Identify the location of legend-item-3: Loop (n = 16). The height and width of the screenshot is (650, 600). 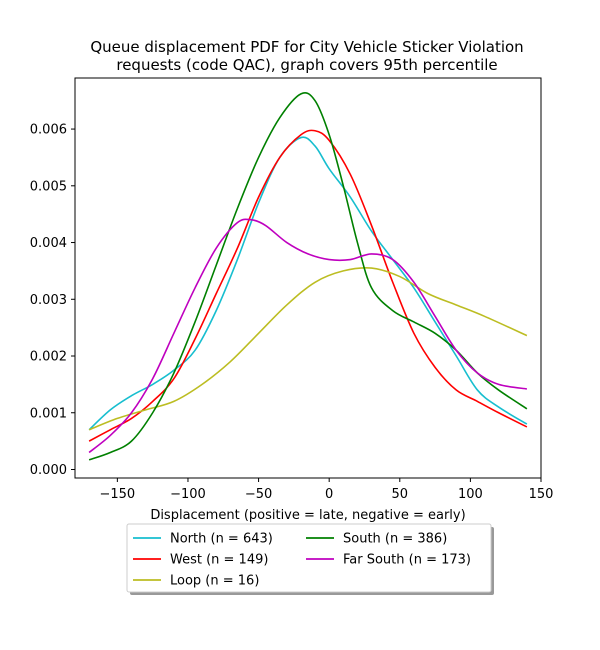
(196, 581).